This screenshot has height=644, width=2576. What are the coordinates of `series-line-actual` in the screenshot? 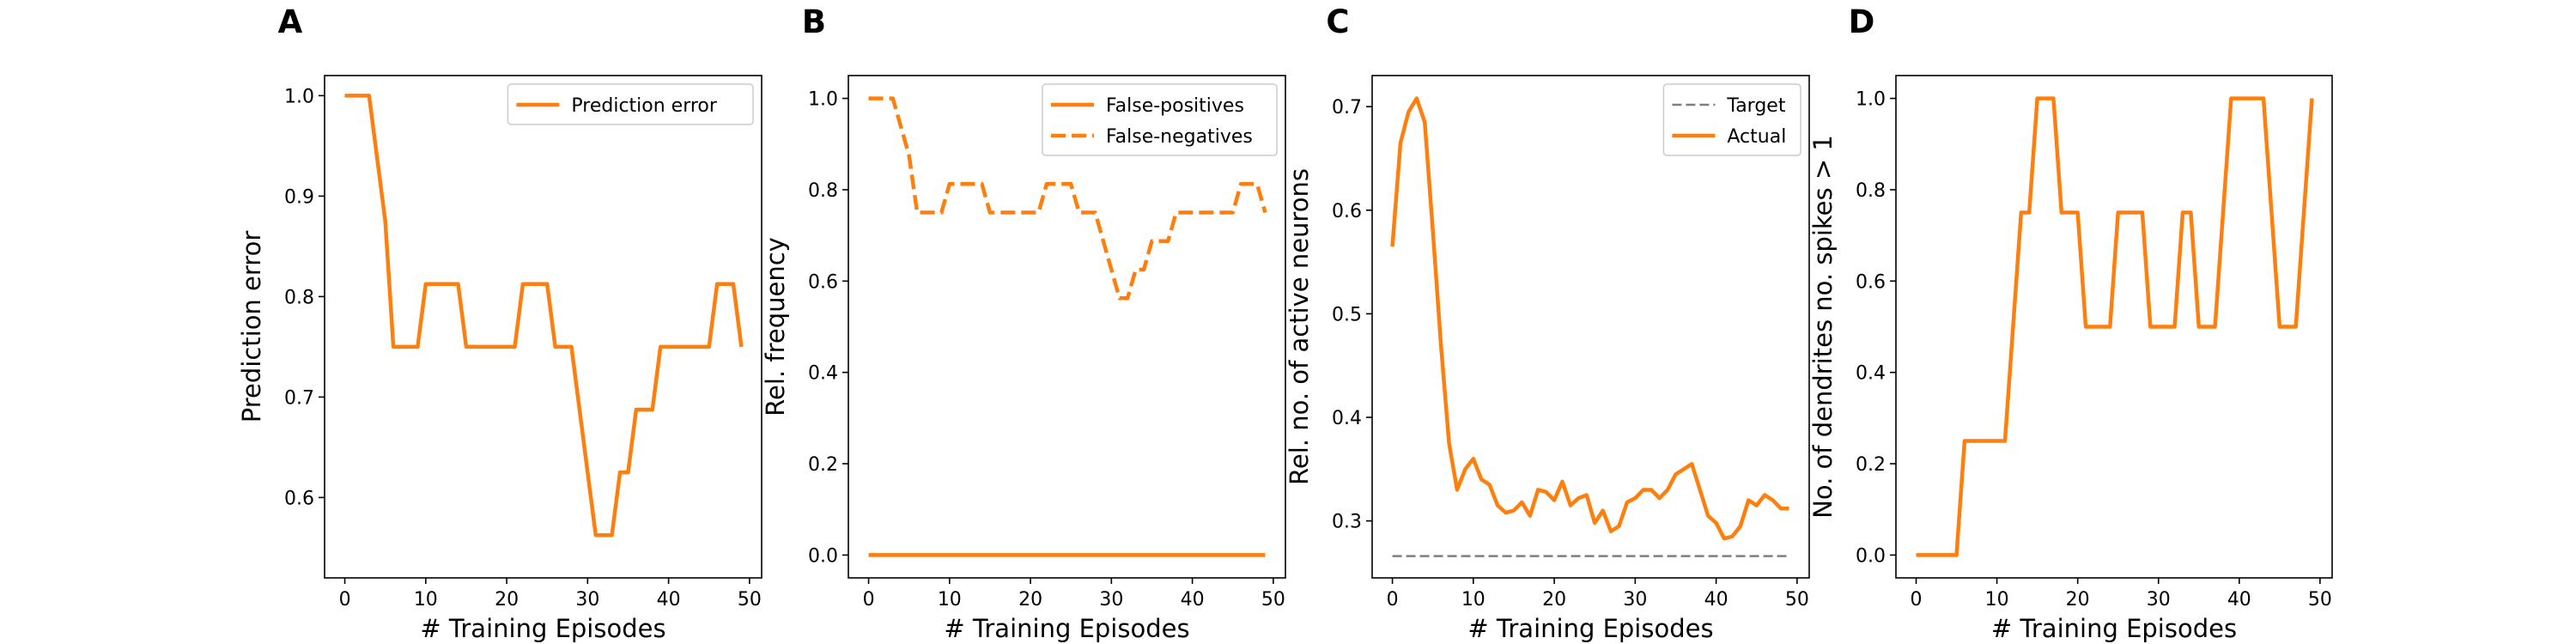 It's located at (1590, 318).